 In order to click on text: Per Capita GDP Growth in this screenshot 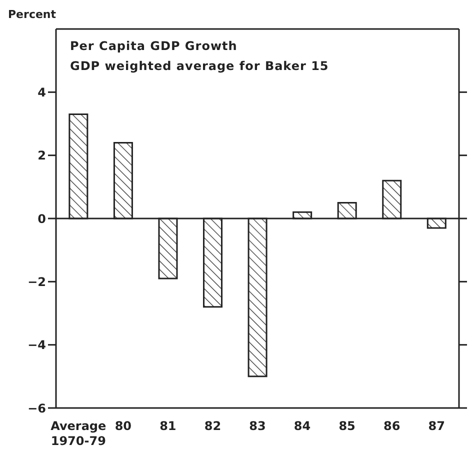, I will do `click(154, 46)`.